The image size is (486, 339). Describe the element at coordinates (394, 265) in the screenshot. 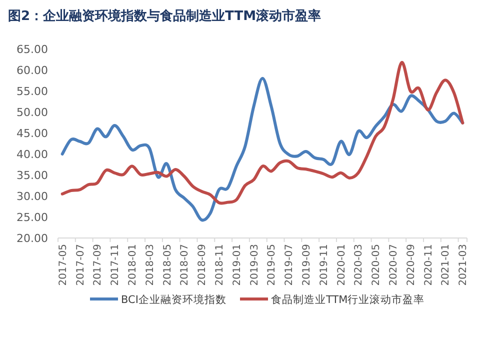

I see `x-tick-label: 2020-07` at that location.